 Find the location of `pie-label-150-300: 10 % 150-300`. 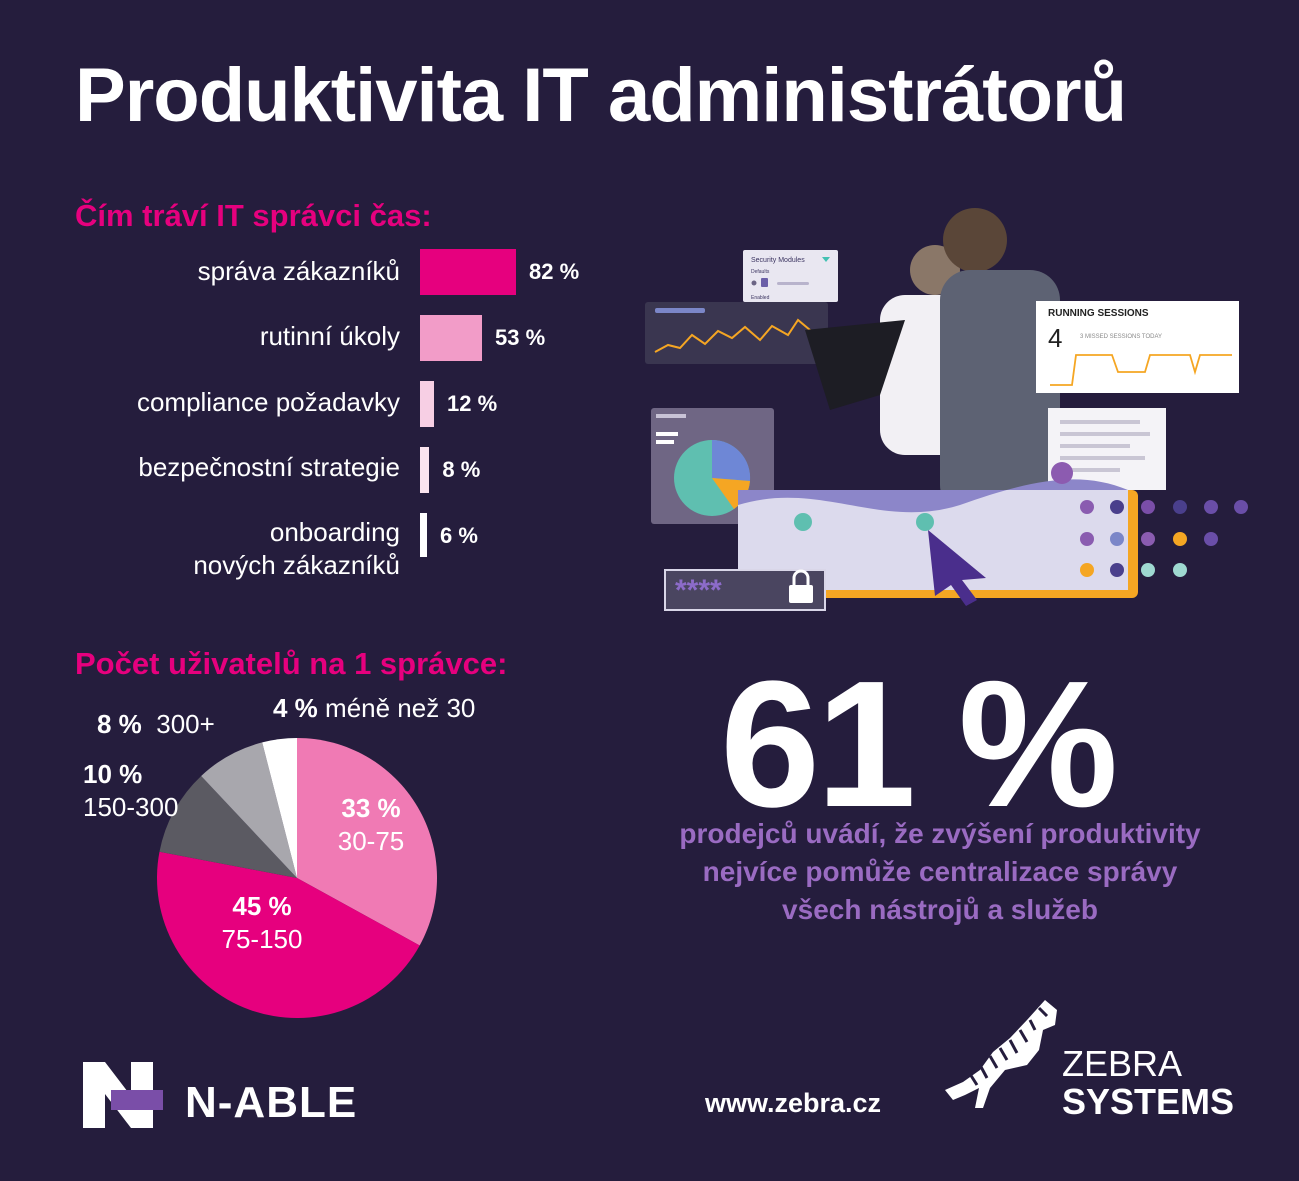

pie-label-150-300: 10 % 150-300 is located at coordinates (130, 790).